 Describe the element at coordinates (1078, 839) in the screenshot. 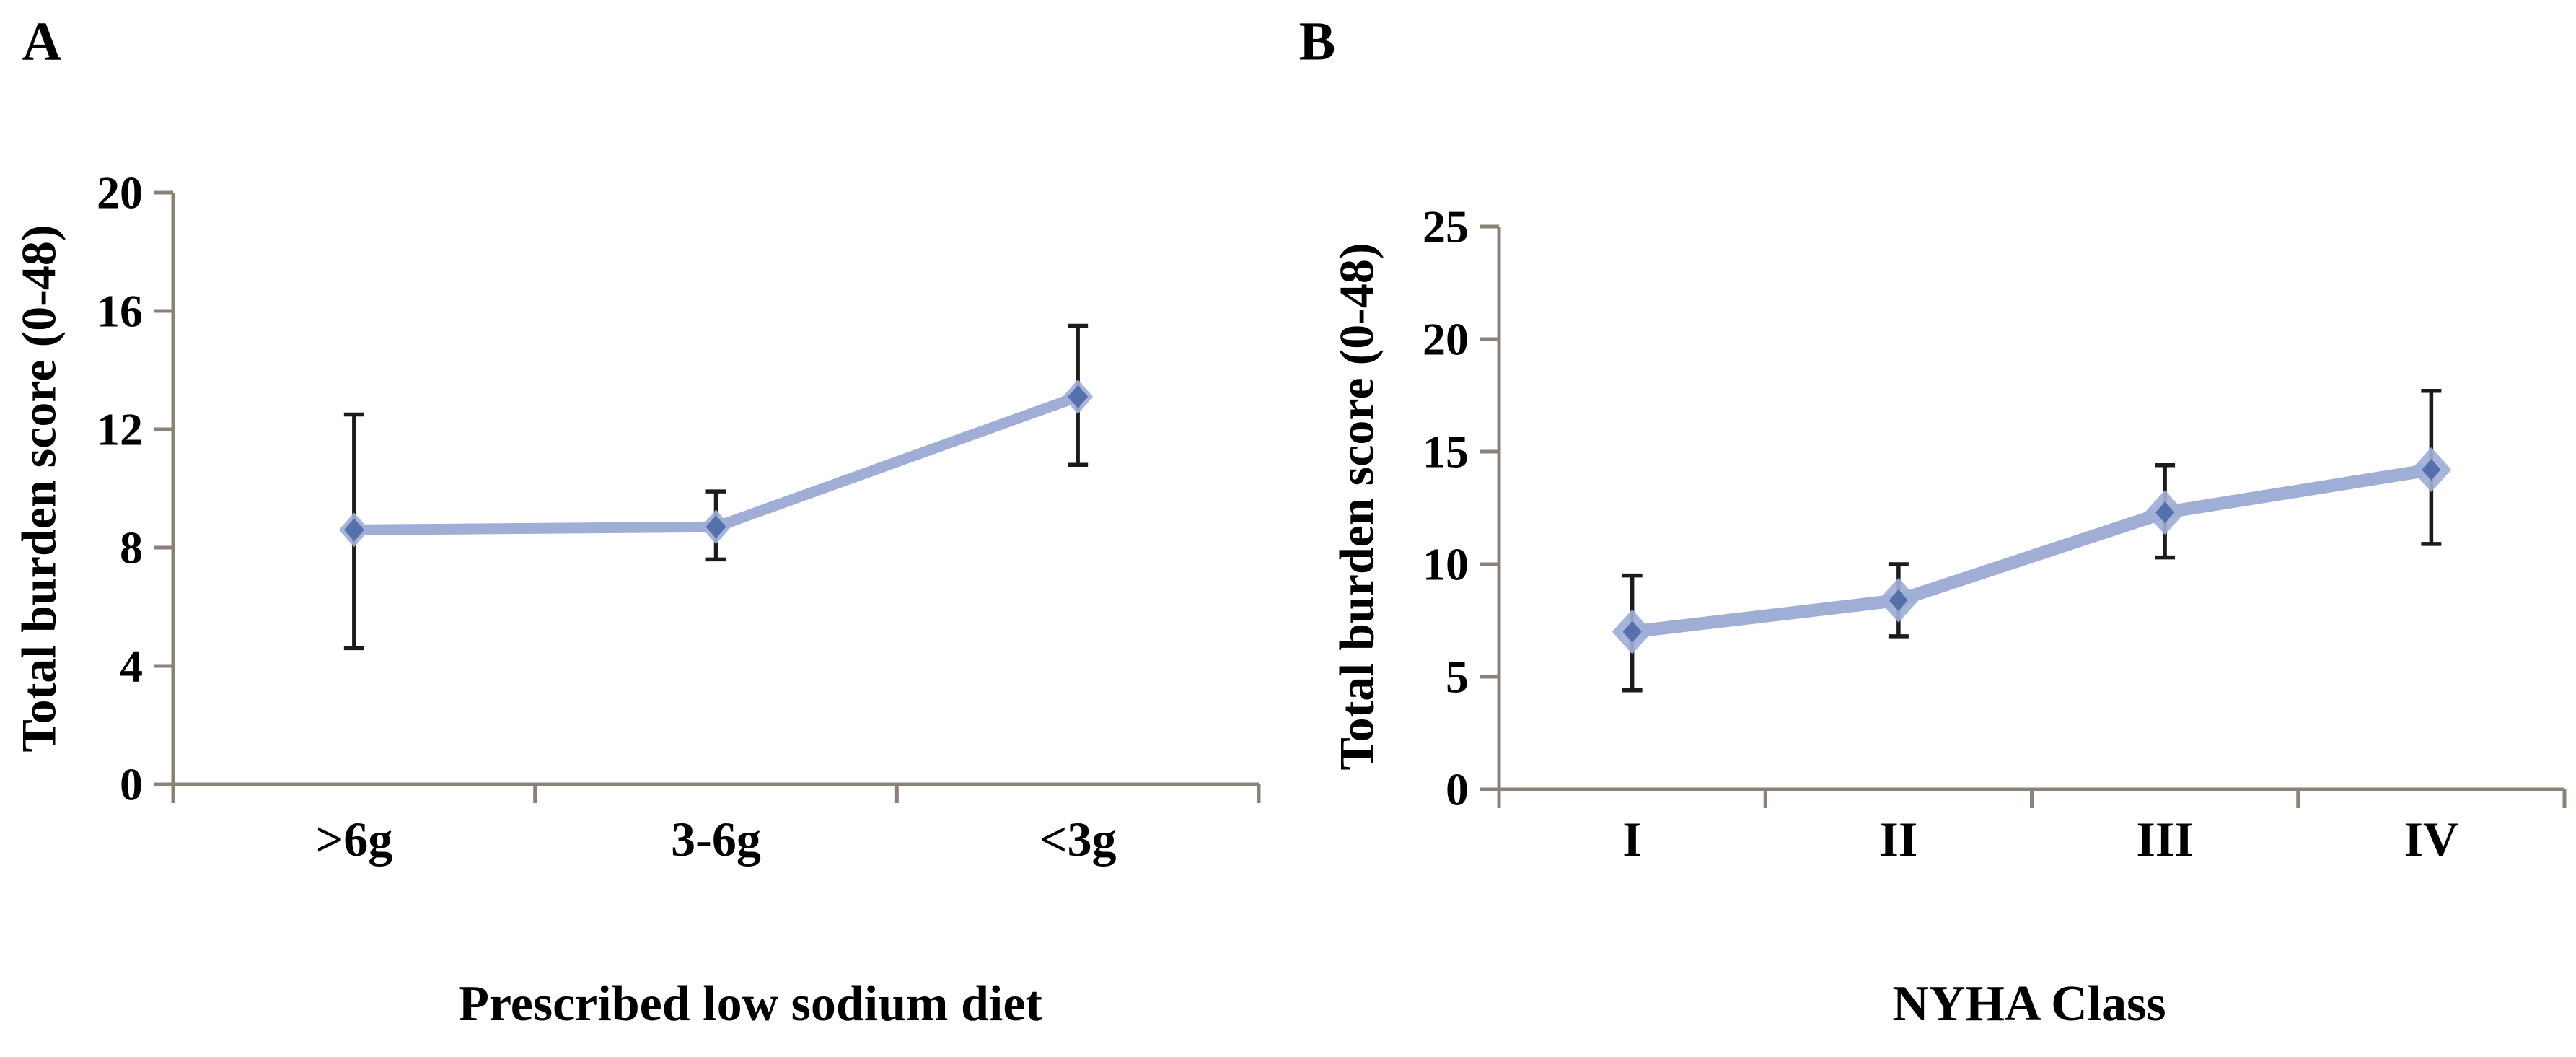

I see `a-x-category-label: <3g` at that location.